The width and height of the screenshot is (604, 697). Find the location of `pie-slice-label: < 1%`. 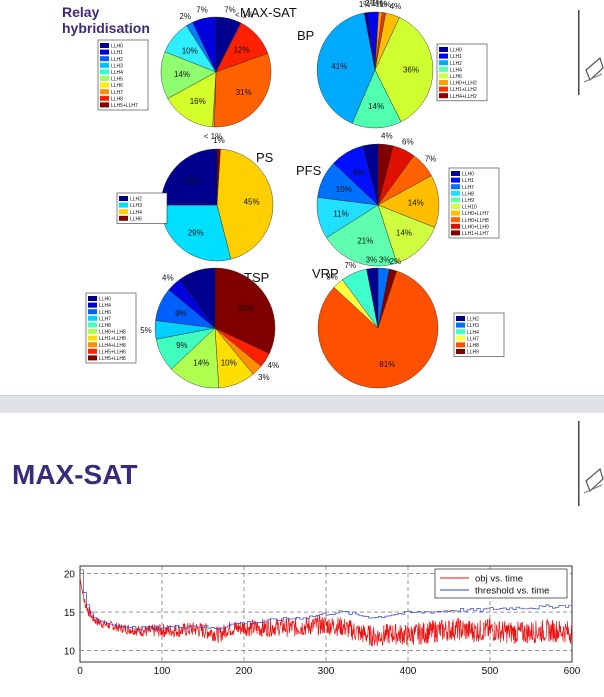

pie-slice-label: < 1% is located at coordinates (213, 136).